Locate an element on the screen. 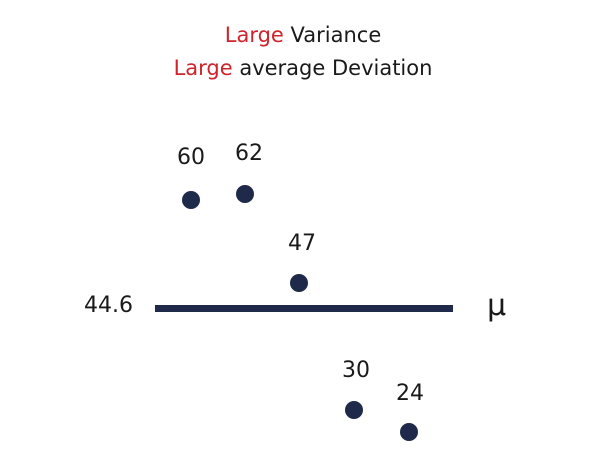 The image size is (606, 472). point-label-30: 30 is located at coordinates (356, 370).